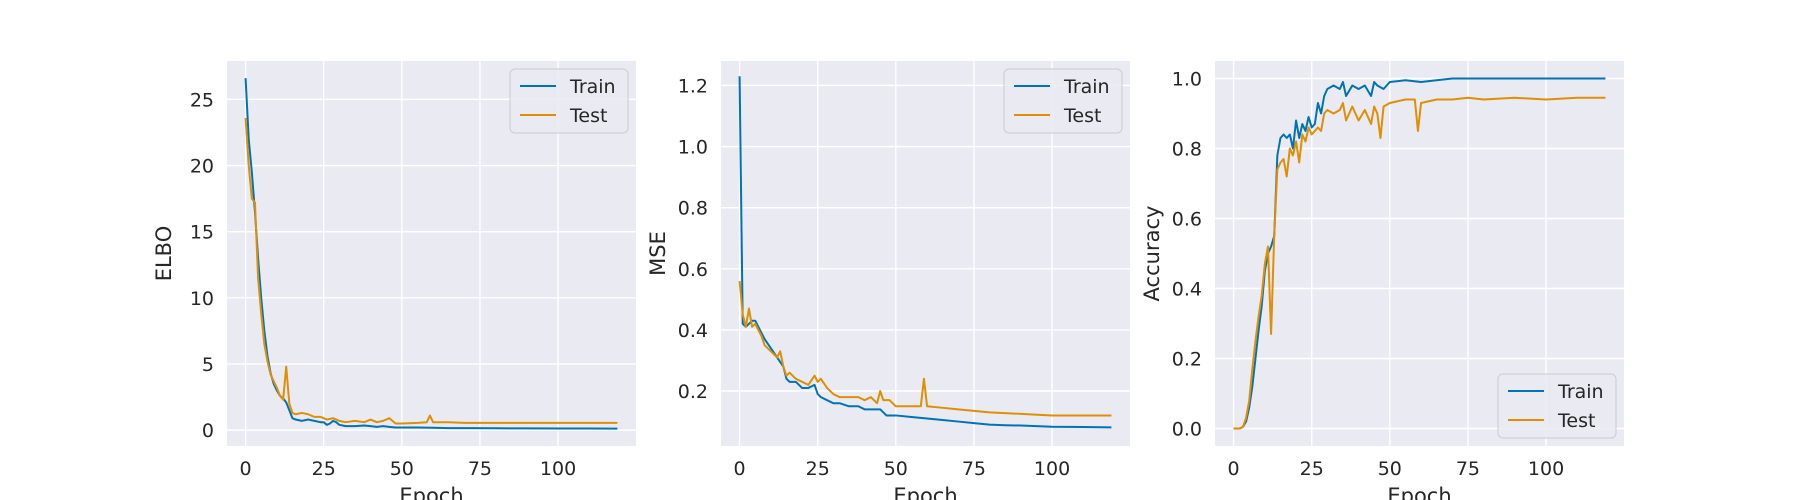 This screenshot has width=1800, height=500. What do you see at coordinates (164, 254) in the screenshot?
I see `y-axis-label: ELBO` at bounding box center [164, 254].